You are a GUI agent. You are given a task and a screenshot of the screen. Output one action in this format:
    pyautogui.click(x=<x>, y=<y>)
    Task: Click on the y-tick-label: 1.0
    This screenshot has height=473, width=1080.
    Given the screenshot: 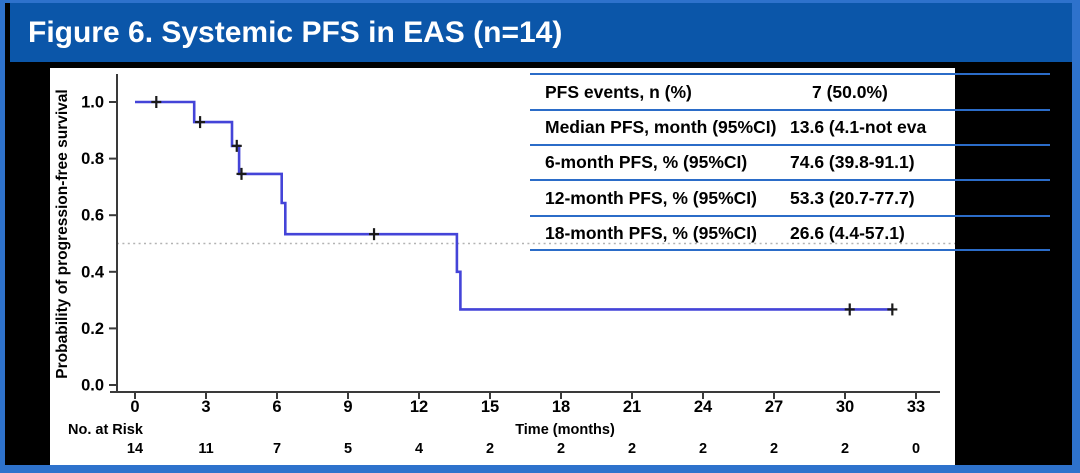 What is the action you would take?
    pyautogui.click(x=92, y=103)
    